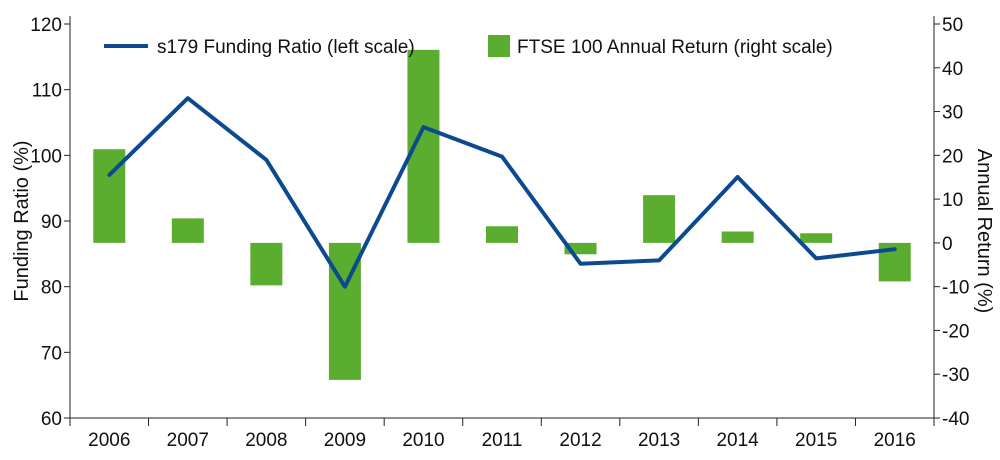  Describe the element at coordinates (51, 419) in the screenshot. I see `left-tick-label: 60` at that location.